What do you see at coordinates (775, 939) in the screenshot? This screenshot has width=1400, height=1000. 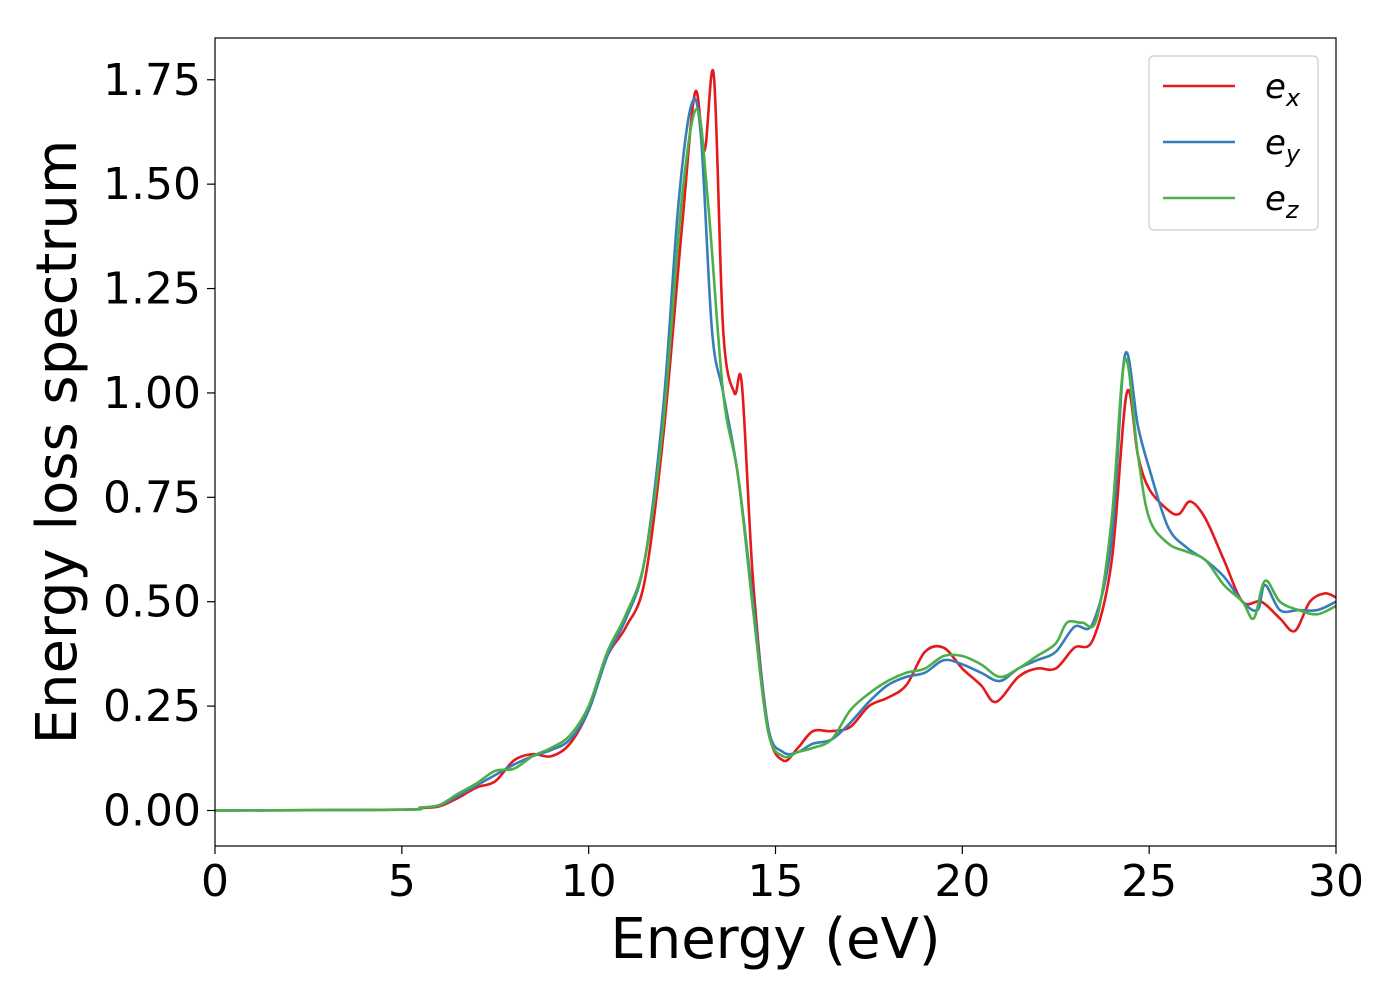 I see `x-axis-label: Energy (eV)` at bounding box center [775, 939].